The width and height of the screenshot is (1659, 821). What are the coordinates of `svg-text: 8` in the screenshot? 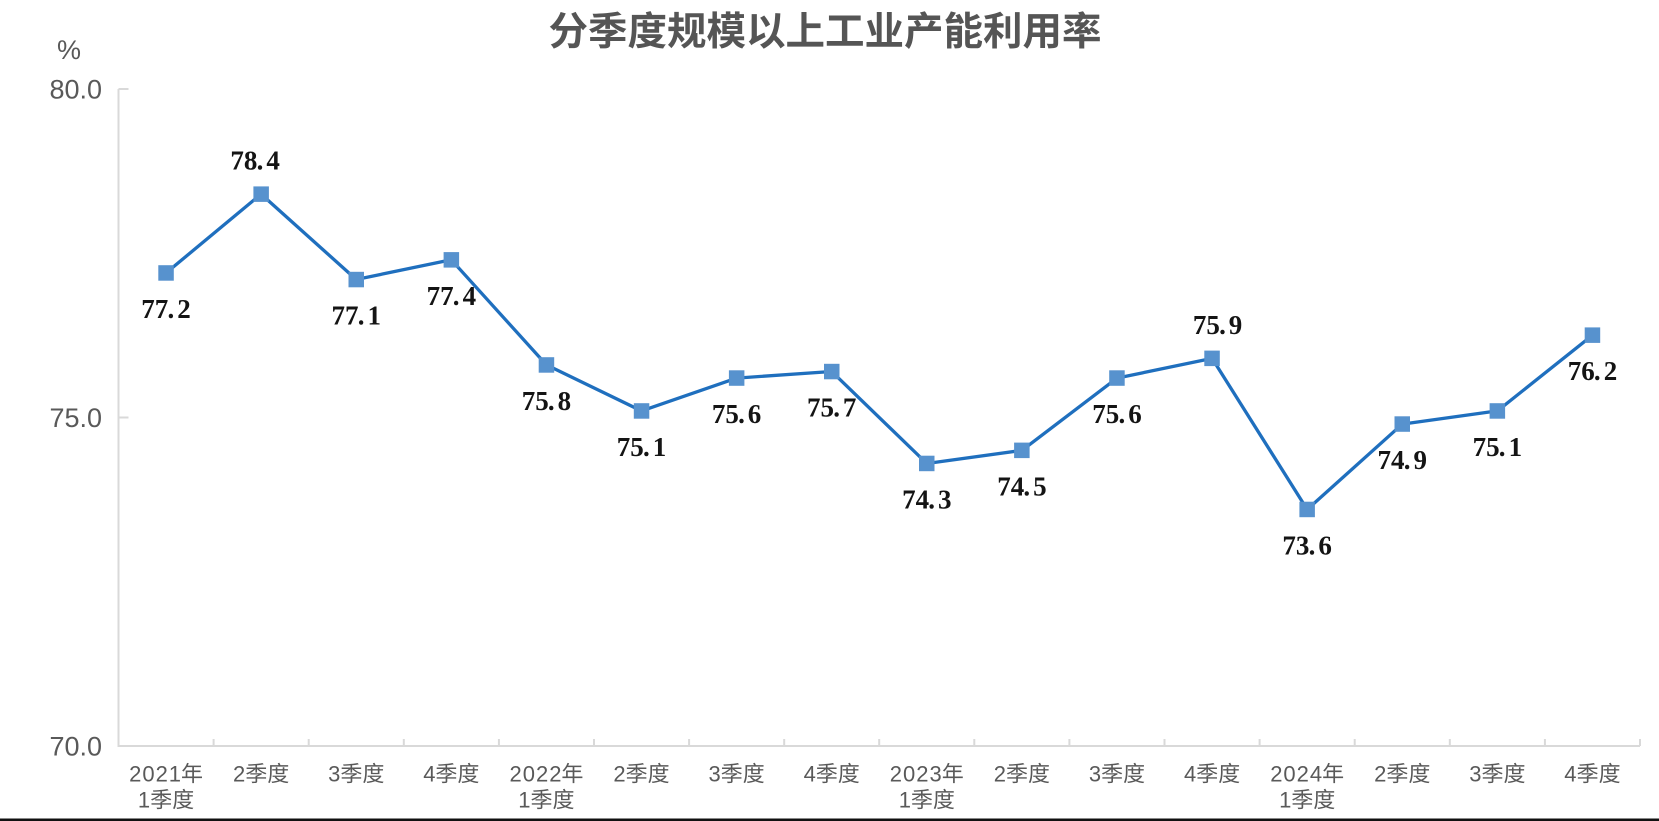 It's located at (565, 401).